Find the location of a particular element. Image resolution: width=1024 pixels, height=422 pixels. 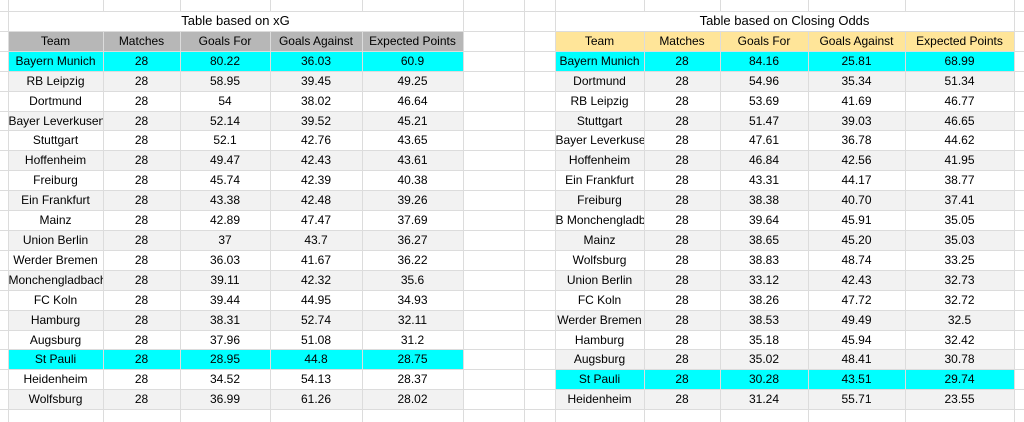

odds-cell-goals-against: 35.34 is located at coordinates (857, 81).